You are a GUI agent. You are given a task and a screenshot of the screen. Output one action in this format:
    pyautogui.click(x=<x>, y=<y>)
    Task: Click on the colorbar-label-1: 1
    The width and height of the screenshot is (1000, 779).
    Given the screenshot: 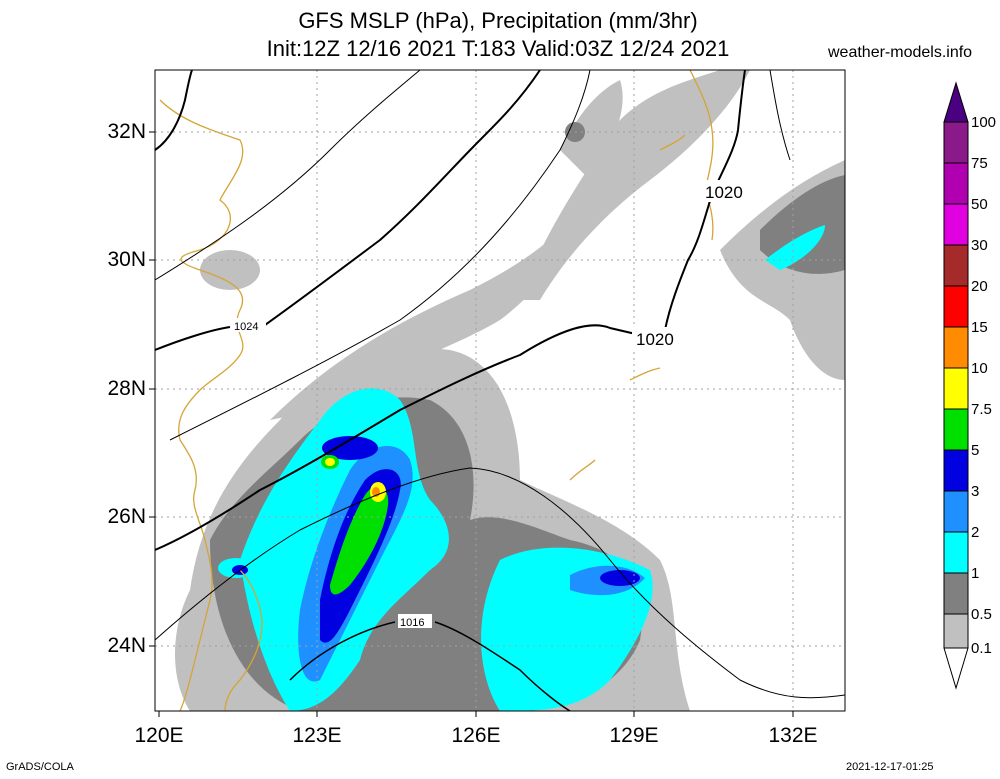 What is the action you would take?
    pyautogui.click(x=975, y=573)
    